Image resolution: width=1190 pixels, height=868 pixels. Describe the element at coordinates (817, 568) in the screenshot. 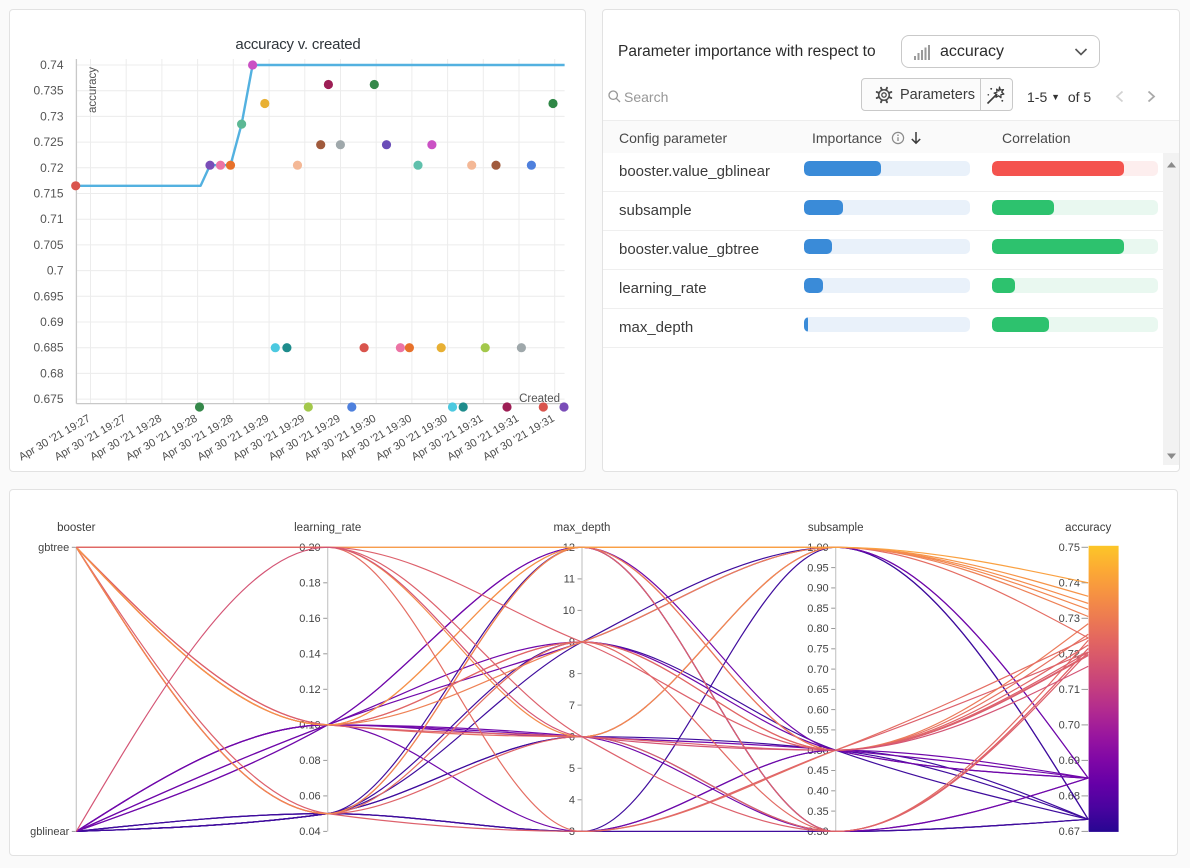

I see `svg-text: 0.95` at that location.